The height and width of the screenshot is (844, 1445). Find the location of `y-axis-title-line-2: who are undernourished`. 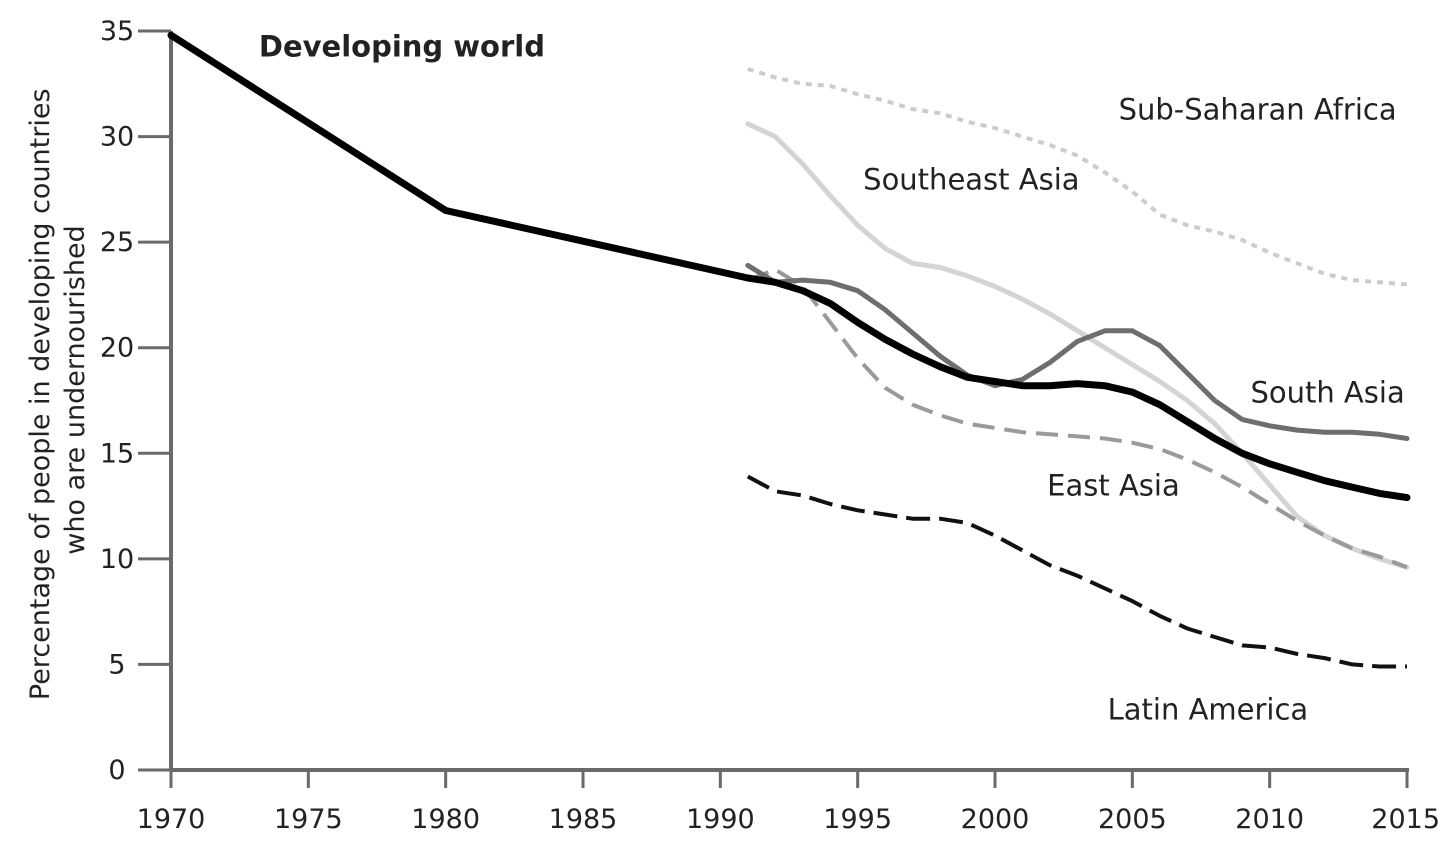

y-axis-title-line-2: who are undernourished is located at coordinates (75, 389).